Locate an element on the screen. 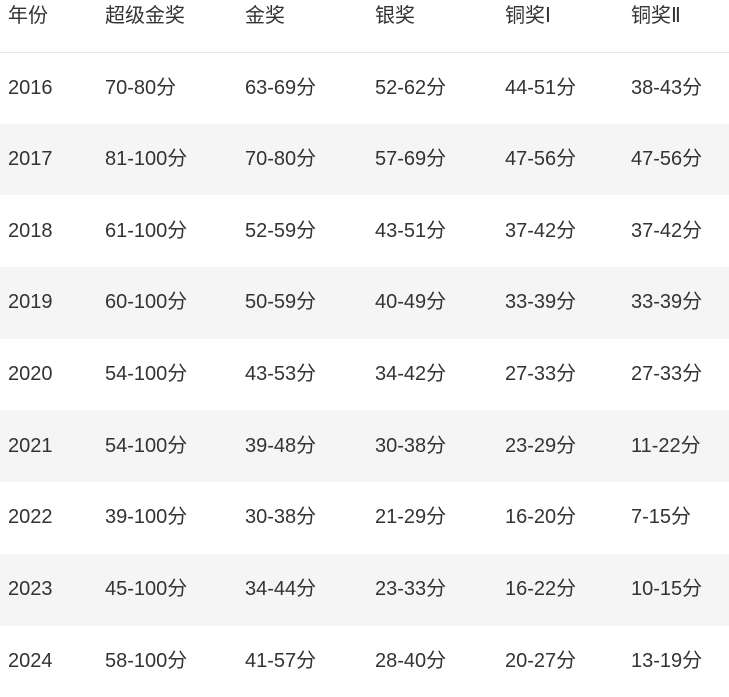  score-range-cell: 41-57分 is located at coordinates (302, 661).